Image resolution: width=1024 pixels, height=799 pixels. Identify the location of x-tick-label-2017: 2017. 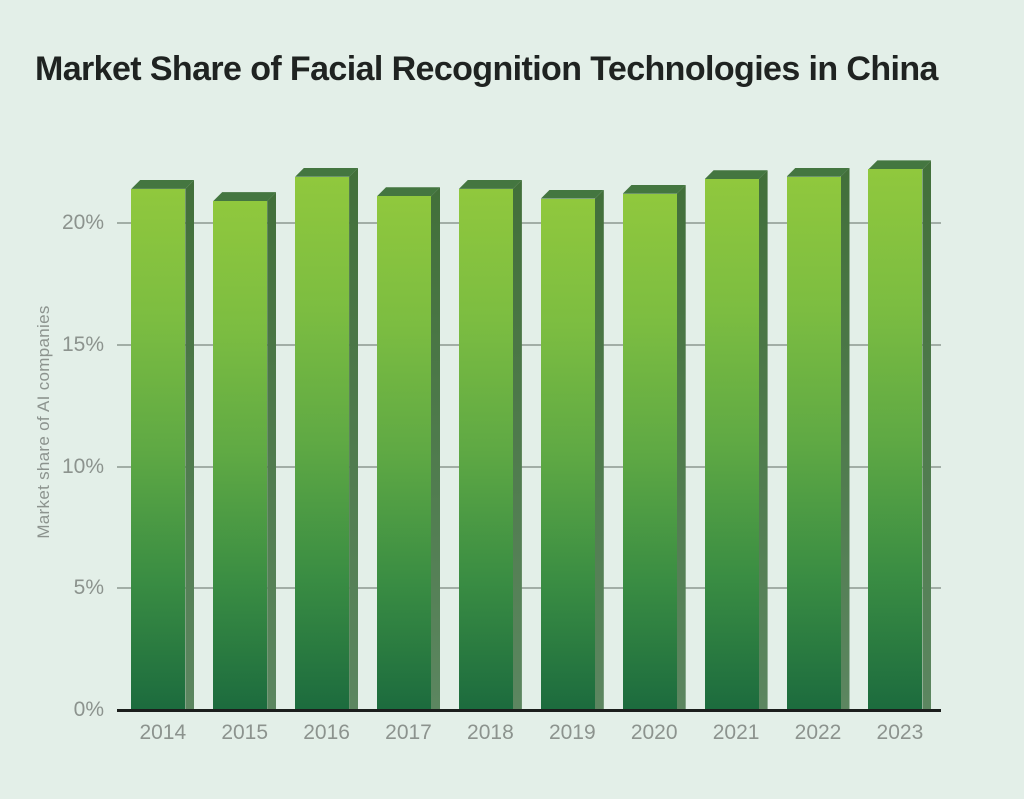
(408, 732).